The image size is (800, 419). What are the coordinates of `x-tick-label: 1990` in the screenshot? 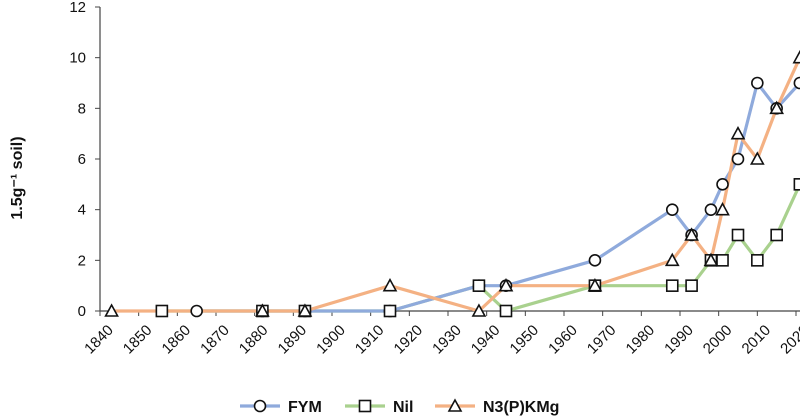 It's located at (679, 340).